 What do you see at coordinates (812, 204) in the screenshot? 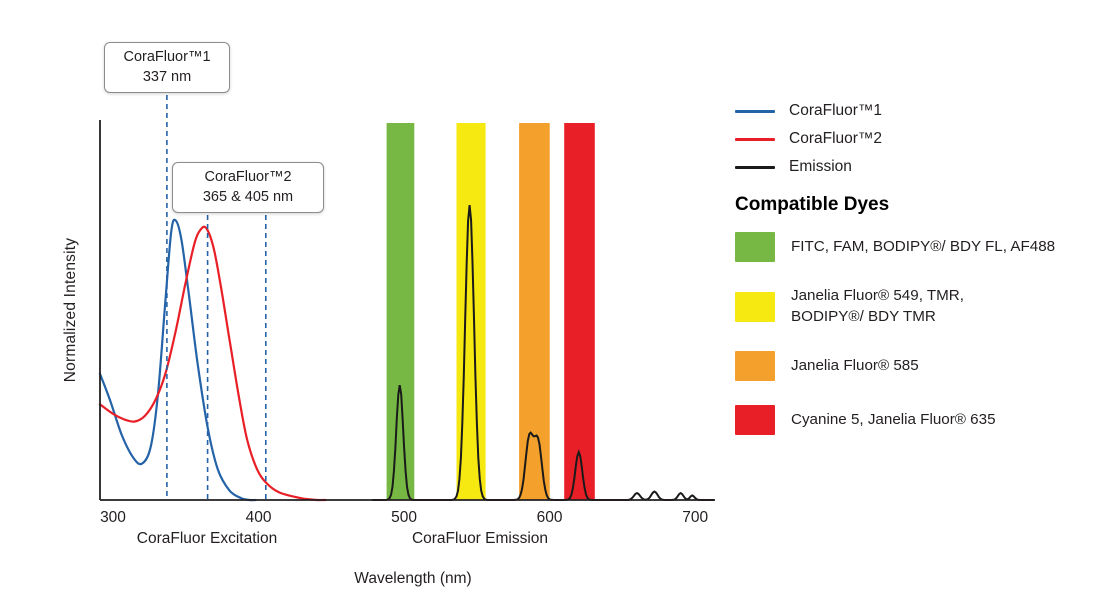
I see `compatible-dyes-heading: Compatible Dyes` at bounding box center [812, 204].